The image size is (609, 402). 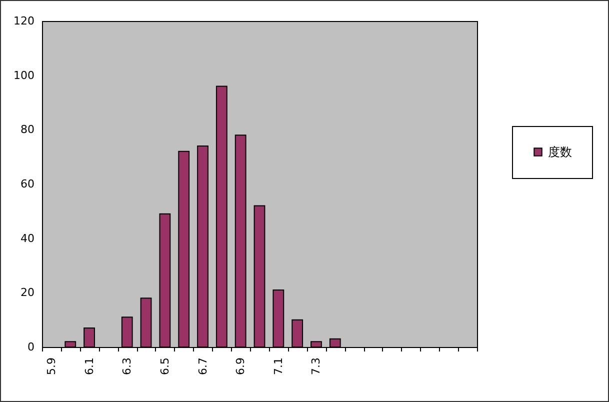 What do you see at coordinates (278, 366) in the screenshot?
I see `x-tick-label: 7.1` at bounding box center [278, 366].